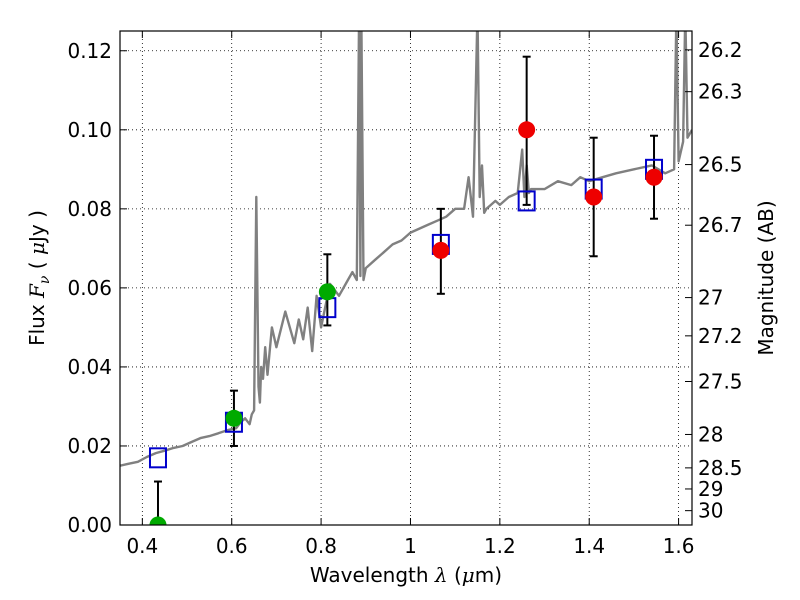 The width and height of the screenshot is (800, 600). What do you see at coordinates (720, 382) in the screenshot?
I see `y2-tick-label: 27.5` at bounding box center [720, 382].